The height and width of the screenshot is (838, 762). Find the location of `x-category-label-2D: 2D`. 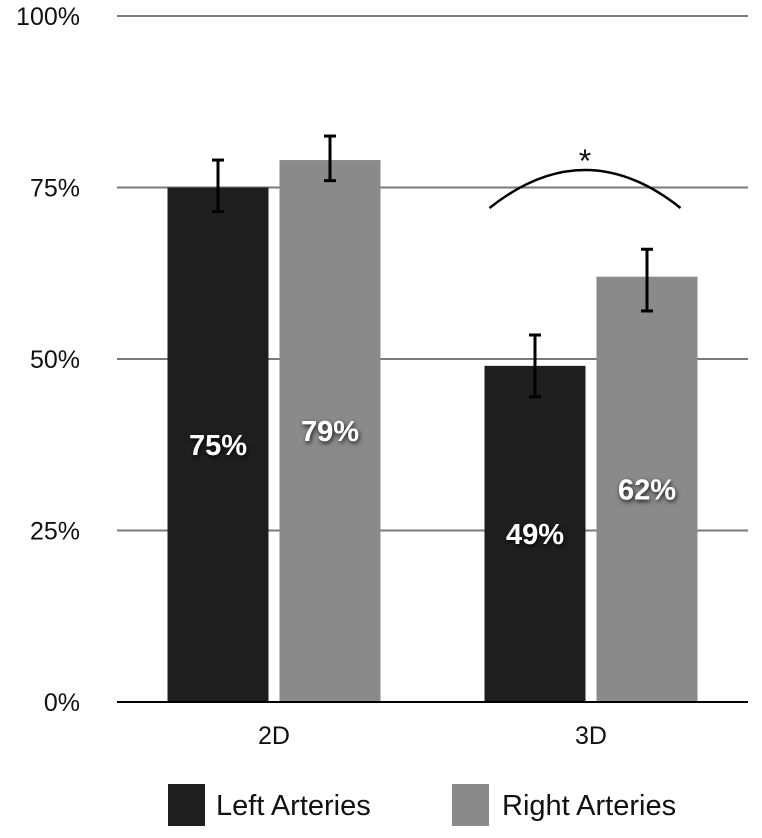

x-category-label-2D: 2D is located at coordinates (274, 736).